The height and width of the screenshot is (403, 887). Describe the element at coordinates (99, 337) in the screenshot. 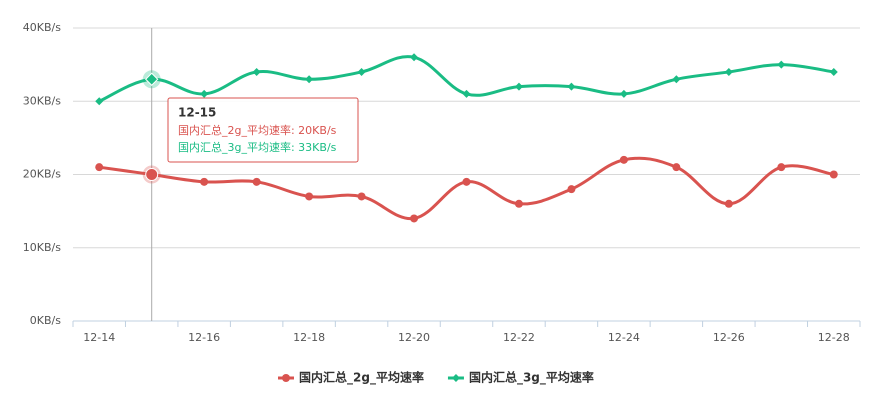

I see `x-tick-label: 12-14` at that location.